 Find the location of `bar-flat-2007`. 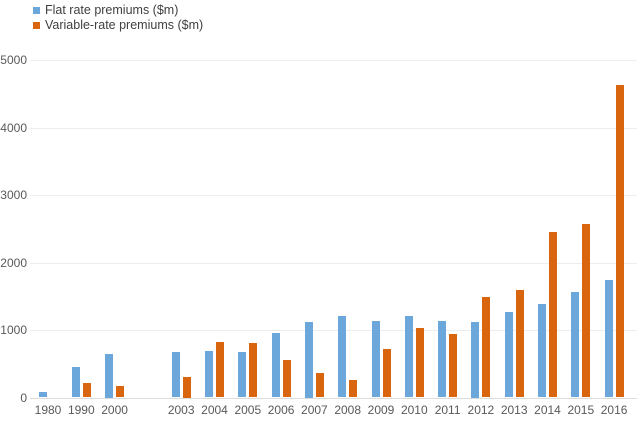

bar-flat-2007 is located at coordinates (308, 359).